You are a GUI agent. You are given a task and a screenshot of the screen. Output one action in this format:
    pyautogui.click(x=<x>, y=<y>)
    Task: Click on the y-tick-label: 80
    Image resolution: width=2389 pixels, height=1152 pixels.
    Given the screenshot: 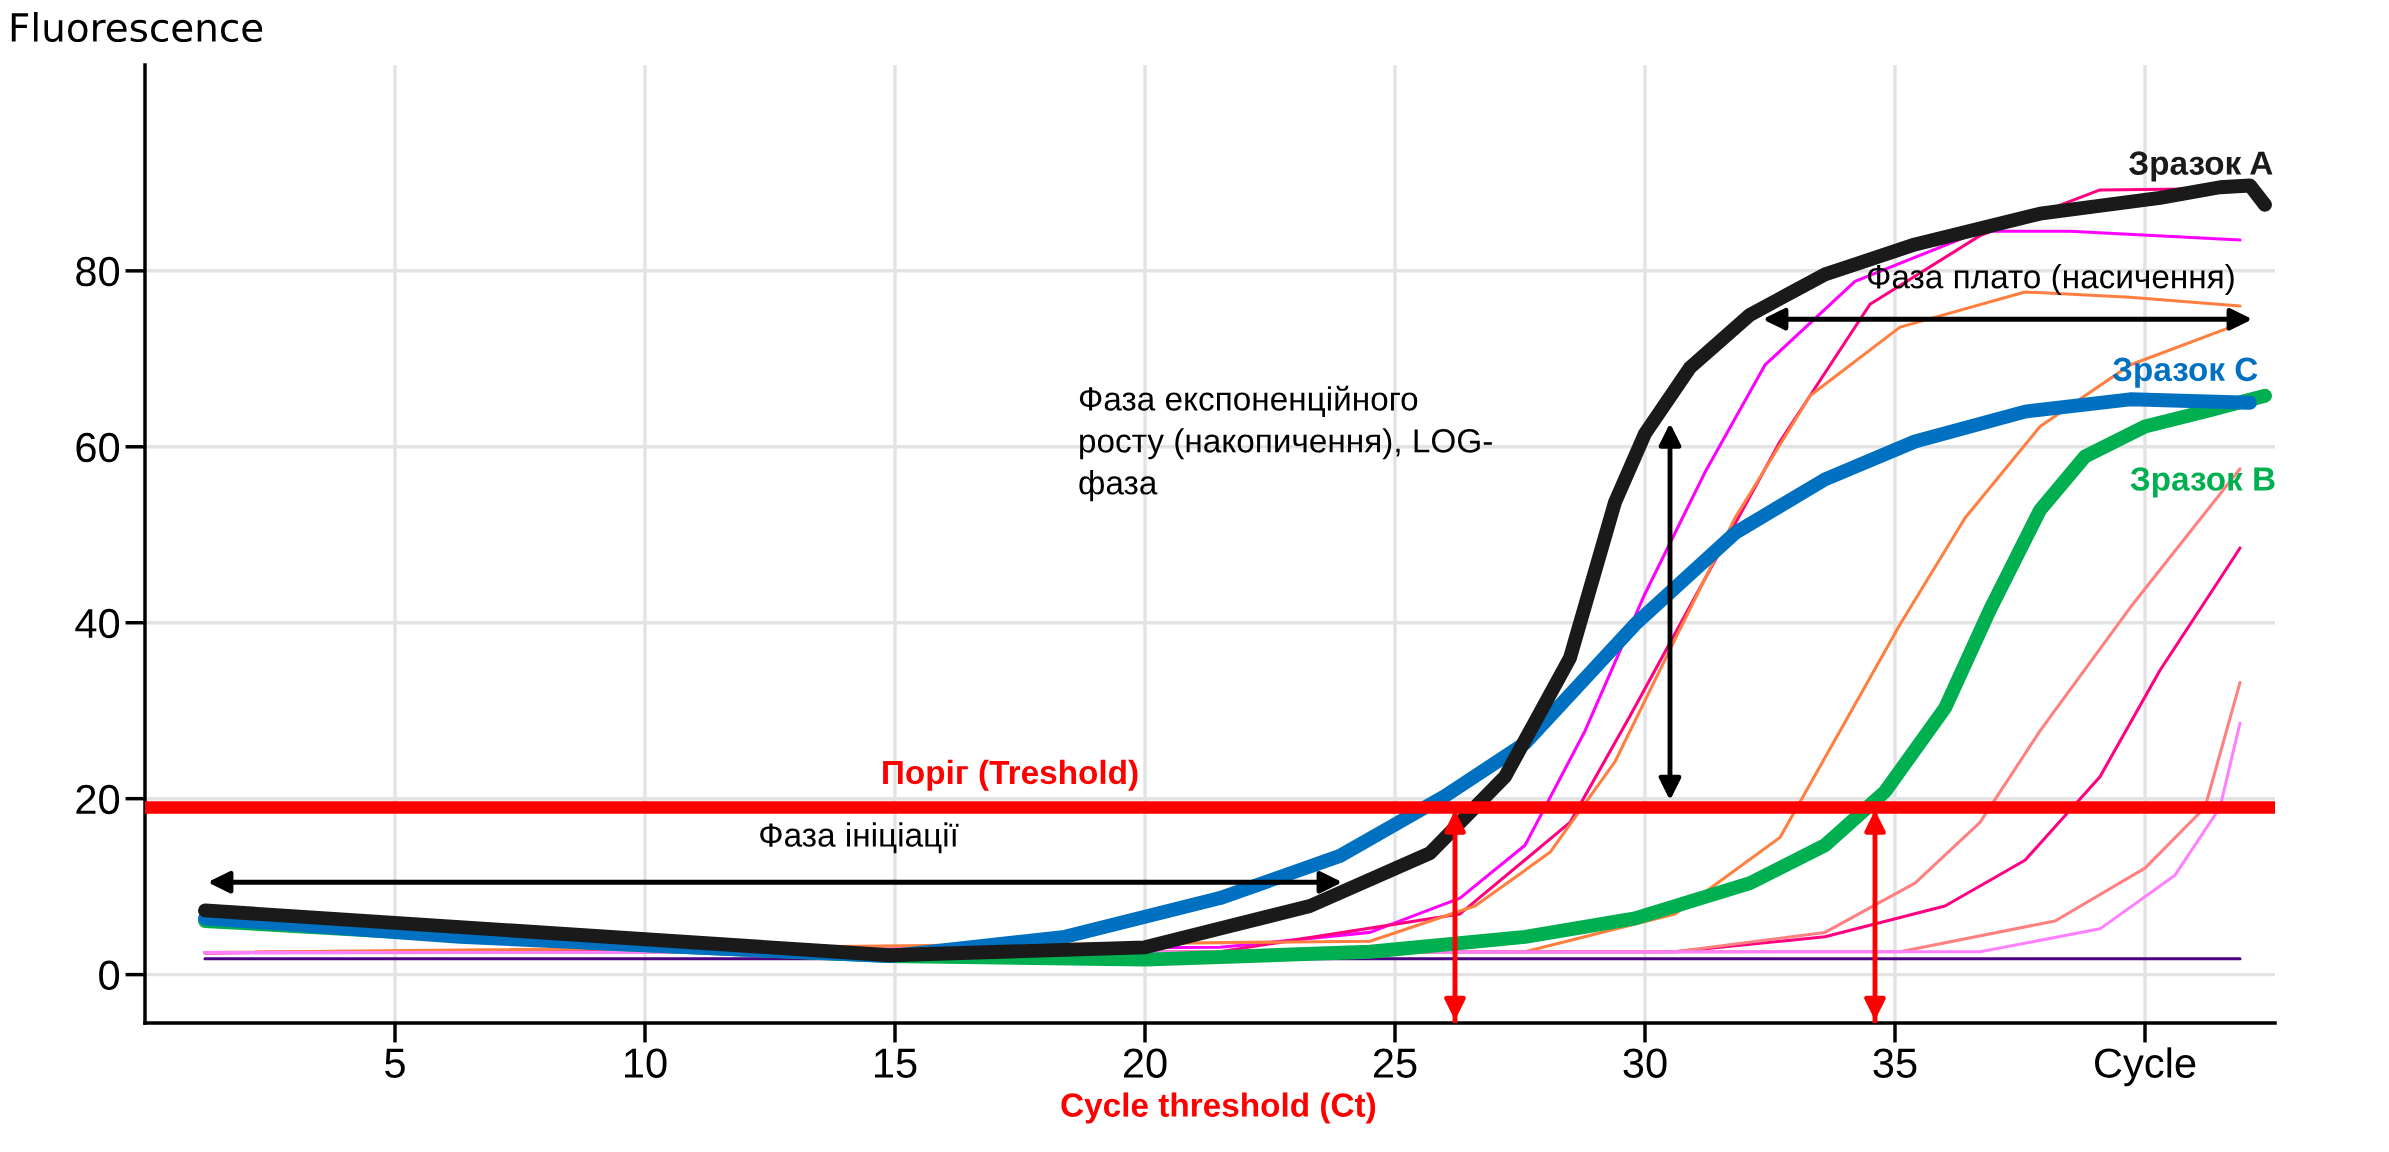 What is the action you would take?
    pyautogui.click(x=98, y=271)
    